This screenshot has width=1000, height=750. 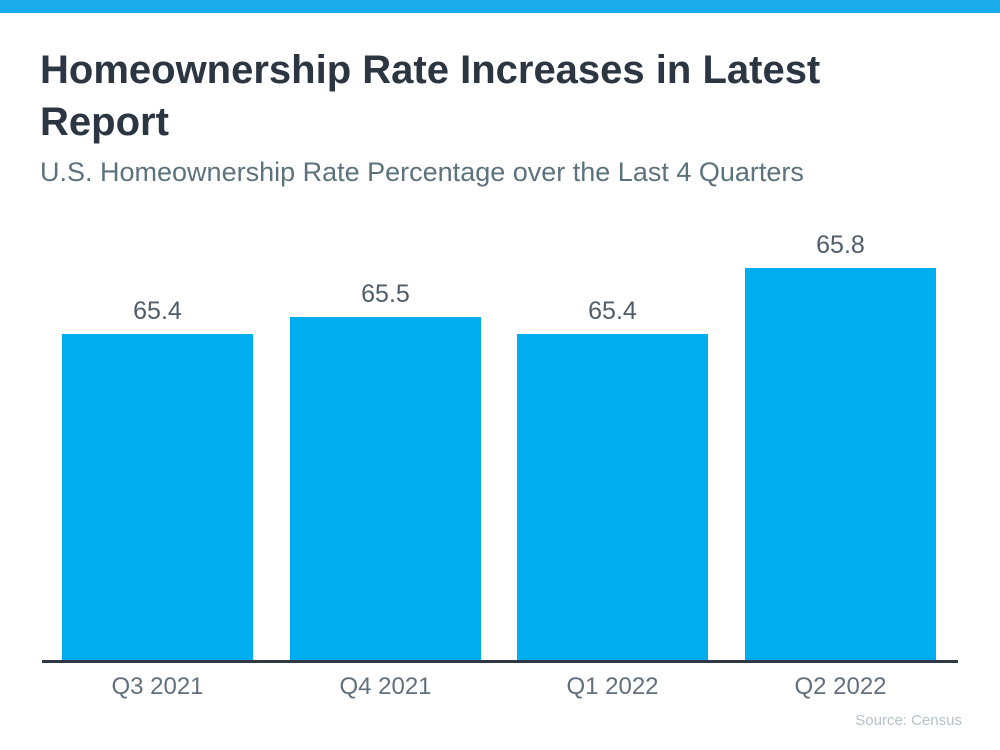 I want to click on bar-value-label: 65.5, so click(x=385, y=294).